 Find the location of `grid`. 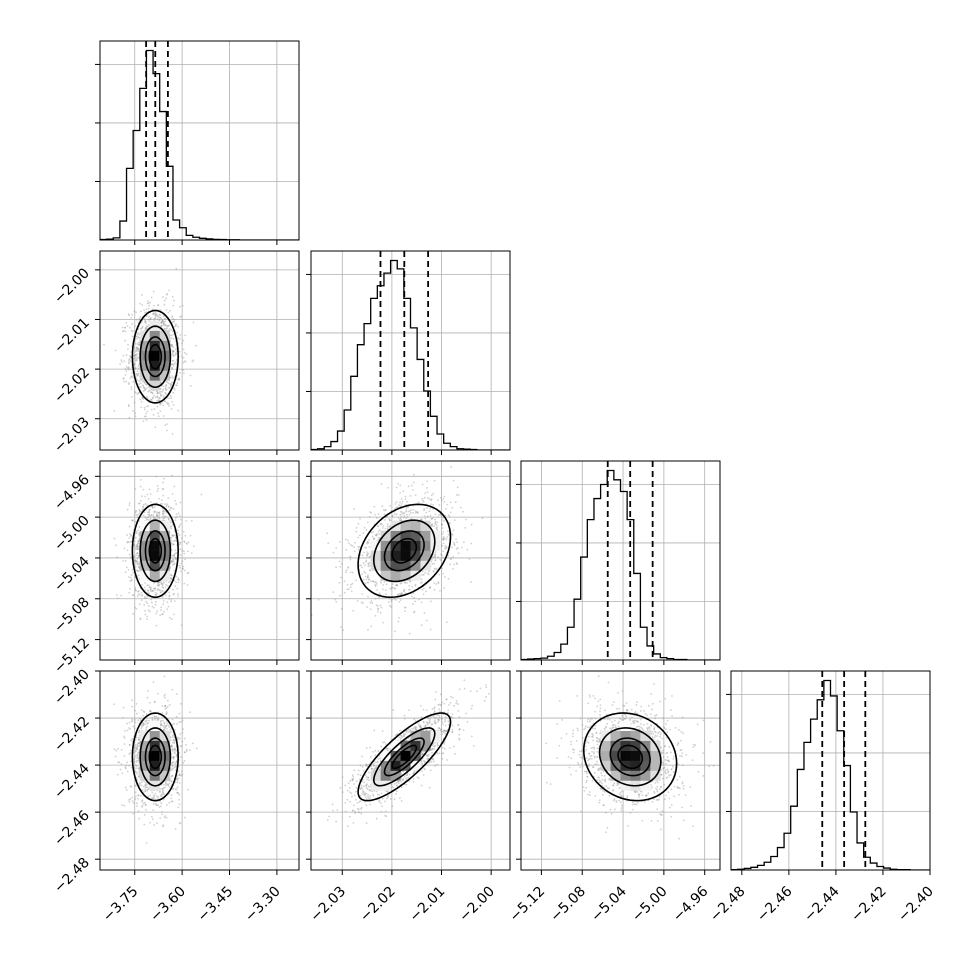

grid is located at coordinates (199, 560).